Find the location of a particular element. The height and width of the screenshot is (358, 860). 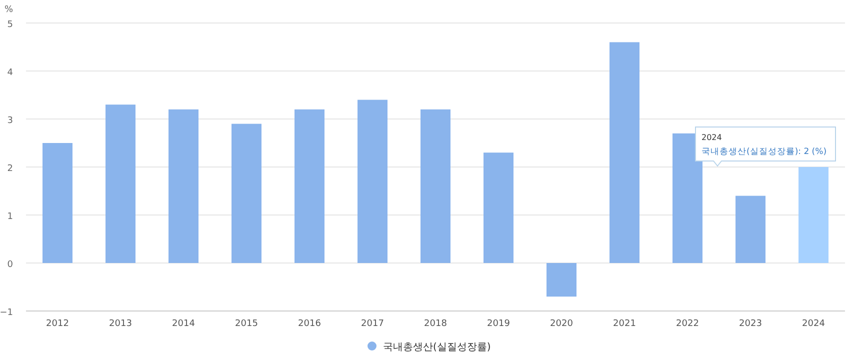

x-tick-label: 2014 is located at coordinates (184, 324).